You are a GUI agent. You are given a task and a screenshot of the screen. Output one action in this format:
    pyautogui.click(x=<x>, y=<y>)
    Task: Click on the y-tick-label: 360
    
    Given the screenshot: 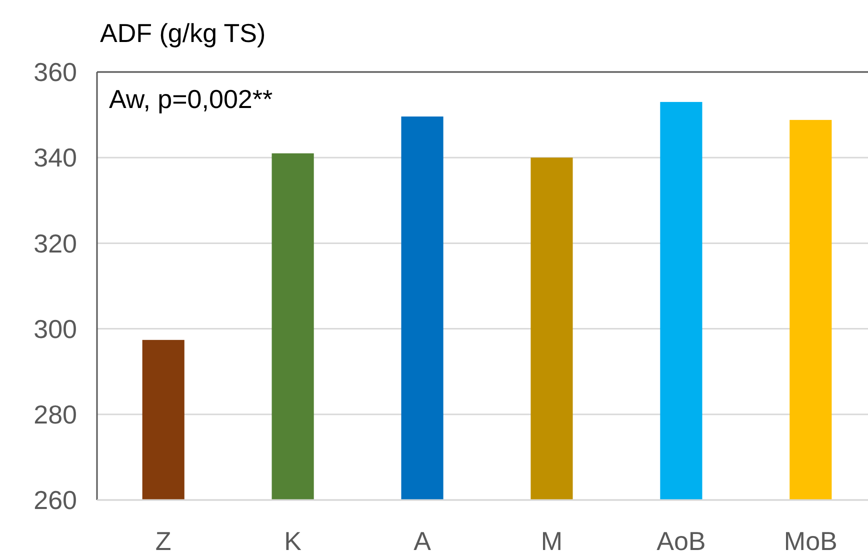 What is the action you would take?
    pyautogui.click(x=55, y=72)
    